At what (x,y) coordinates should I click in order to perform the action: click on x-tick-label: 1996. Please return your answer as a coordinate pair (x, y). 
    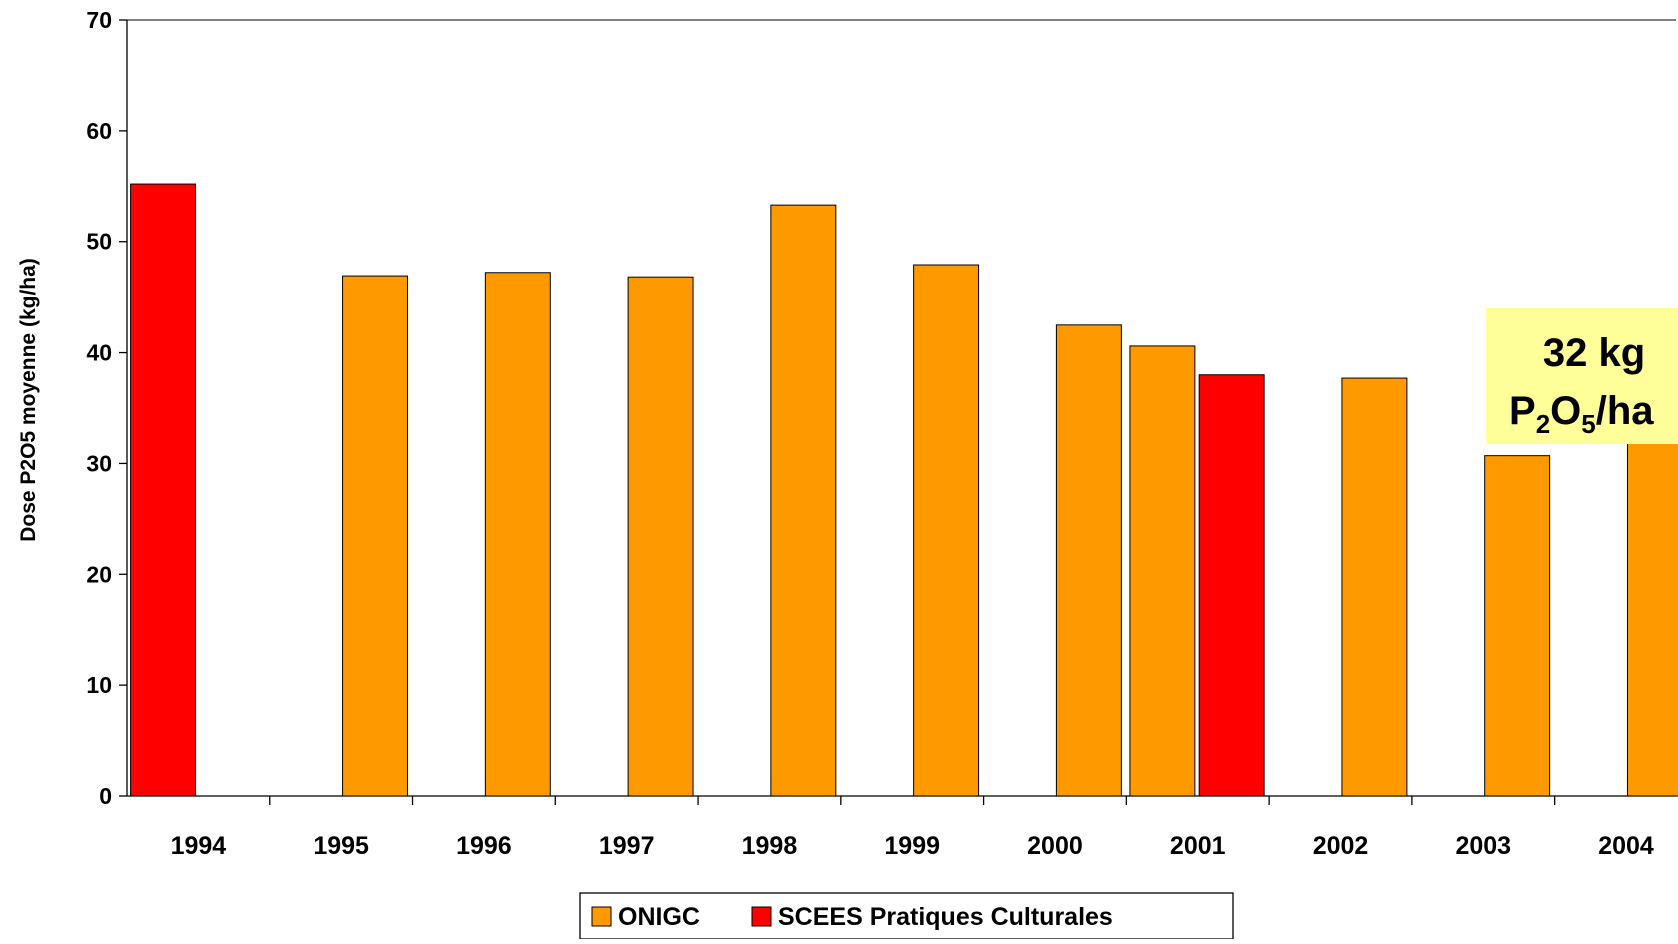
    Looking at the image, I should click on (484, 846).